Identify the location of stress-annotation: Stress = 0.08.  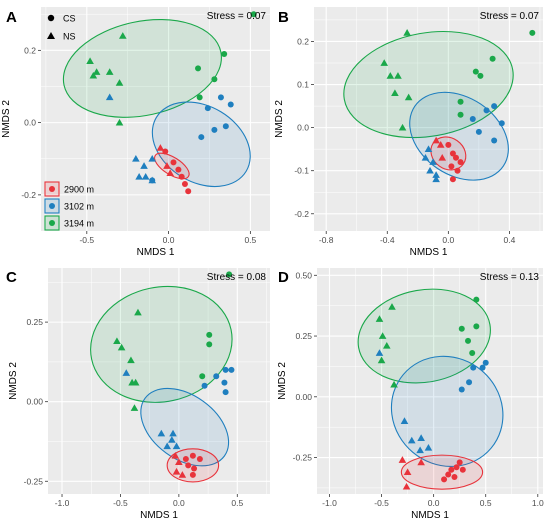
(237, 277).